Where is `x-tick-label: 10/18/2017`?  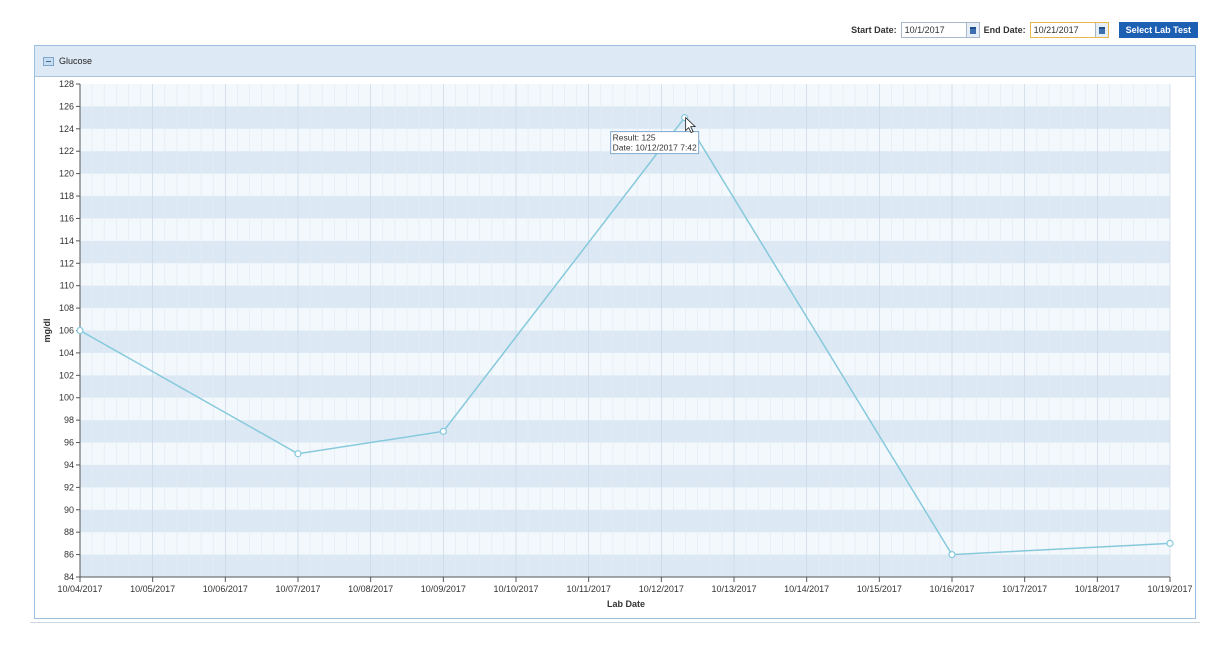
x-tick-label: 10/18/2017 is located at coordinates (1097, 589).